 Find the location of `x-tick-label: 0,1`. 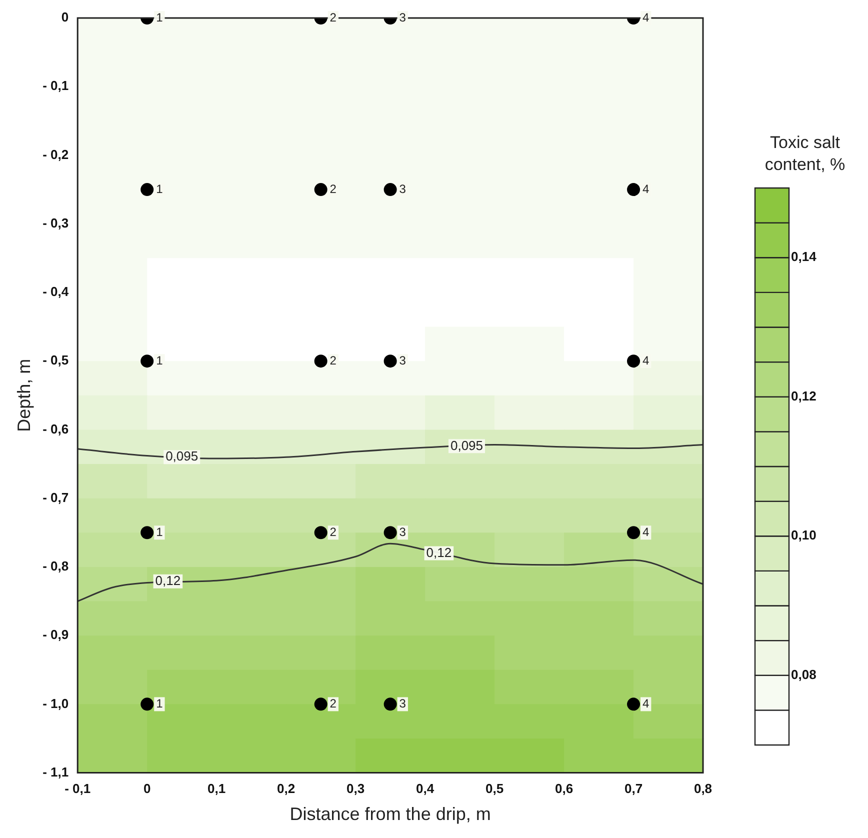

x-tick-label: 0,1 is located at coordinates (217, 788).